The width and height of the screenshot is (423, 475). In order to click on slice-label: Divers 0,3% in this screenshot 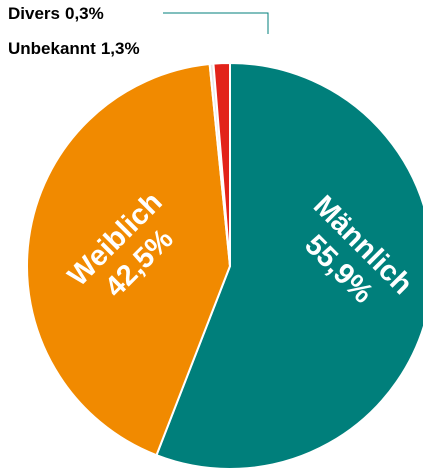, I will do `click(56, 13)`.